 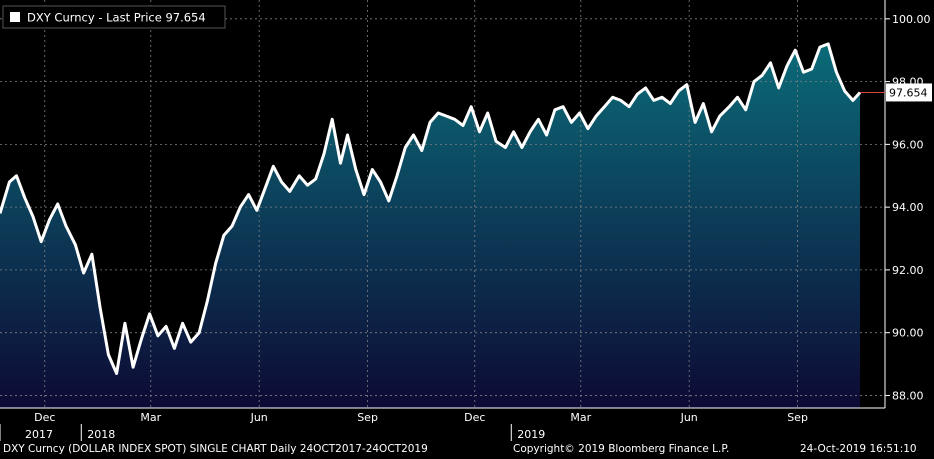 What do you see at coordinates (621, 449) in the screenshot?
I see `footer-copyright: Copyright© 2019 Bloomberg Finance L.P.` at bounding box center [621, 449].